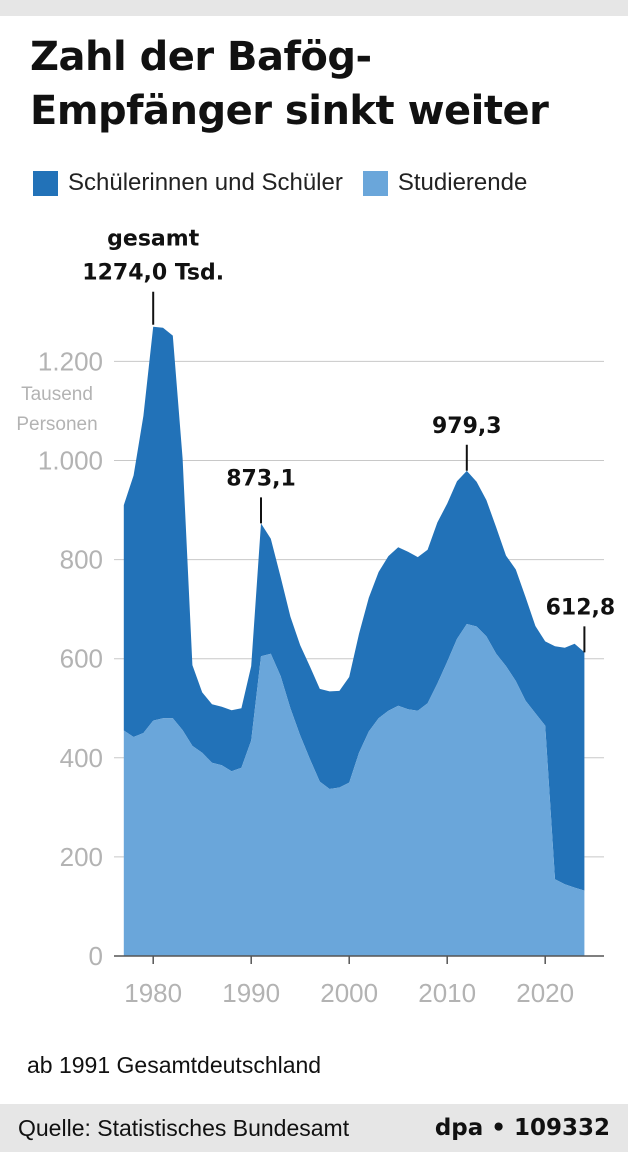 The image size is (628, 1152). Describe the element at coordinates (96, 956) in the screenshot. I see `y-tick-label-0: 0` at that location.